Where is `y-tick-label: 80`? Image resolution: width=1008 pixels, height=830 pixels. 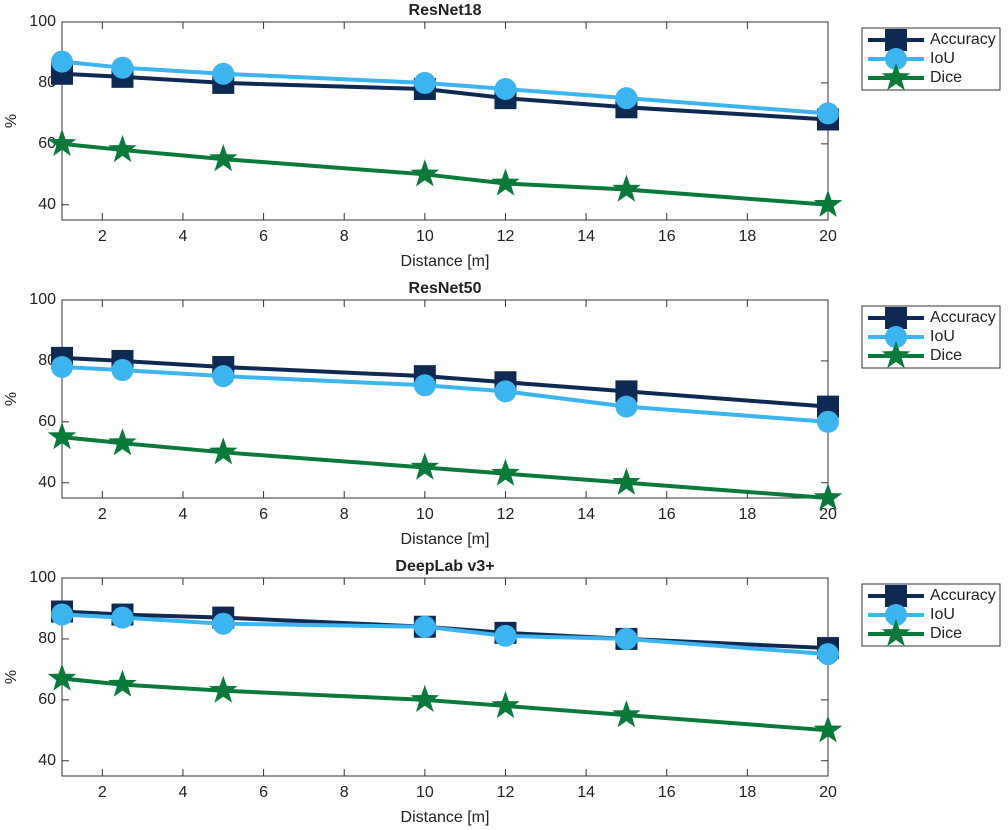 y-tick-label: 80 is located at coordinates (47, 638).